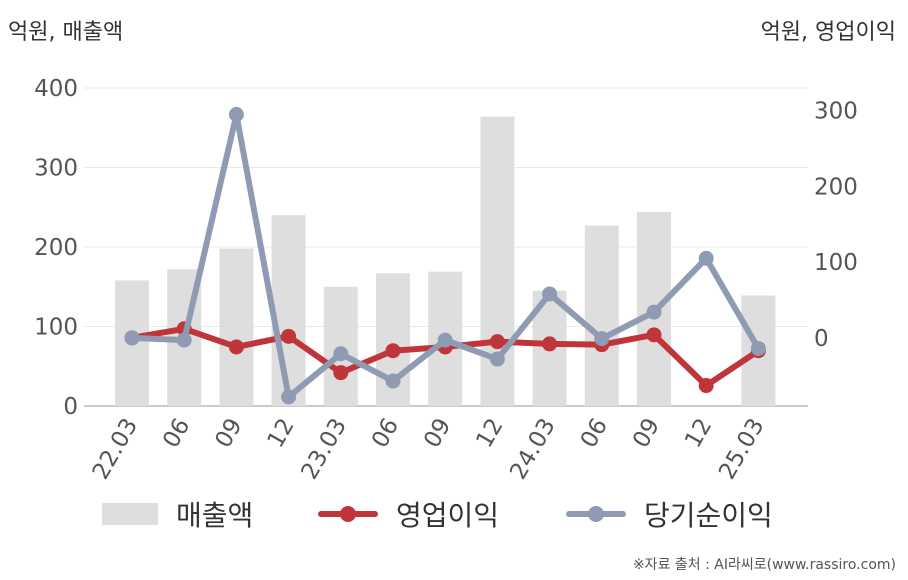 Image resolution: width=908 pixels, height=580 pixels. Describe the element at coordinates (821, 339) in the screenshot. I see `right-axis-tick-label: 0` at that location.